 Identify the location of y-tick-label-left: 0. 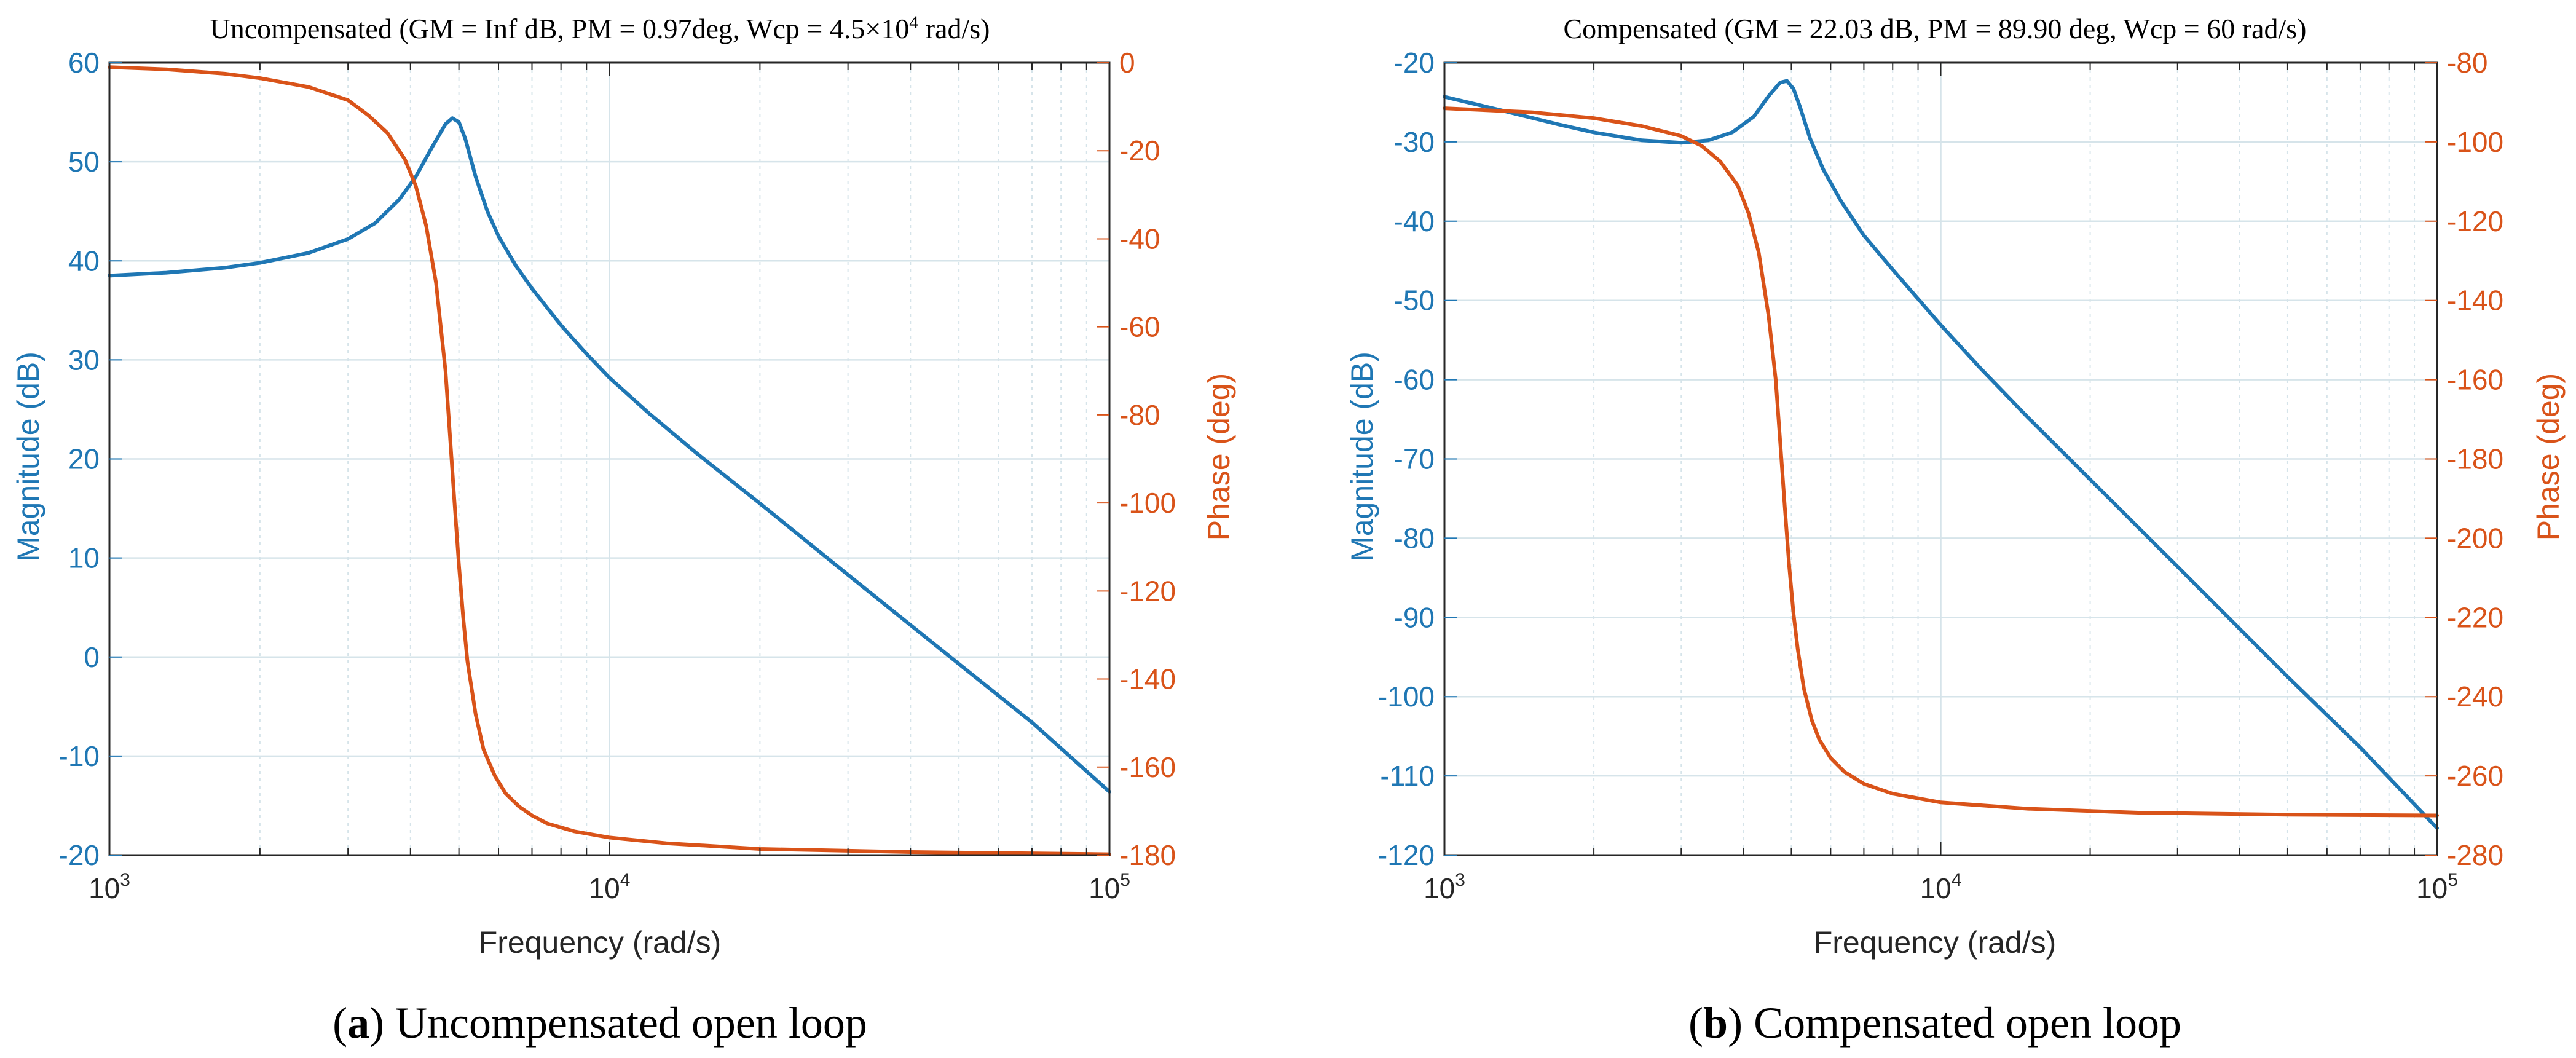
(92, 657).